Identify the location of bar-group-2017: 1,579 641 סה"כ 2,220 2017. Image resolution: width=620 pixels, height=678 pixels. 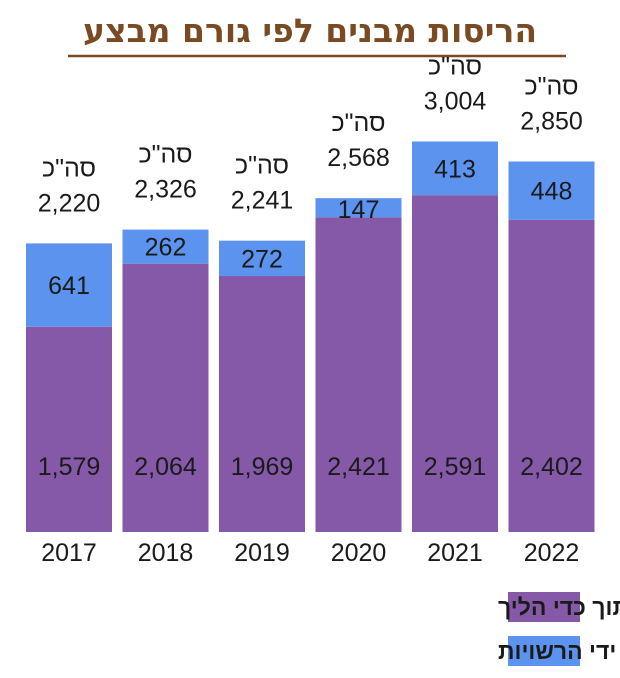
(69, 360).